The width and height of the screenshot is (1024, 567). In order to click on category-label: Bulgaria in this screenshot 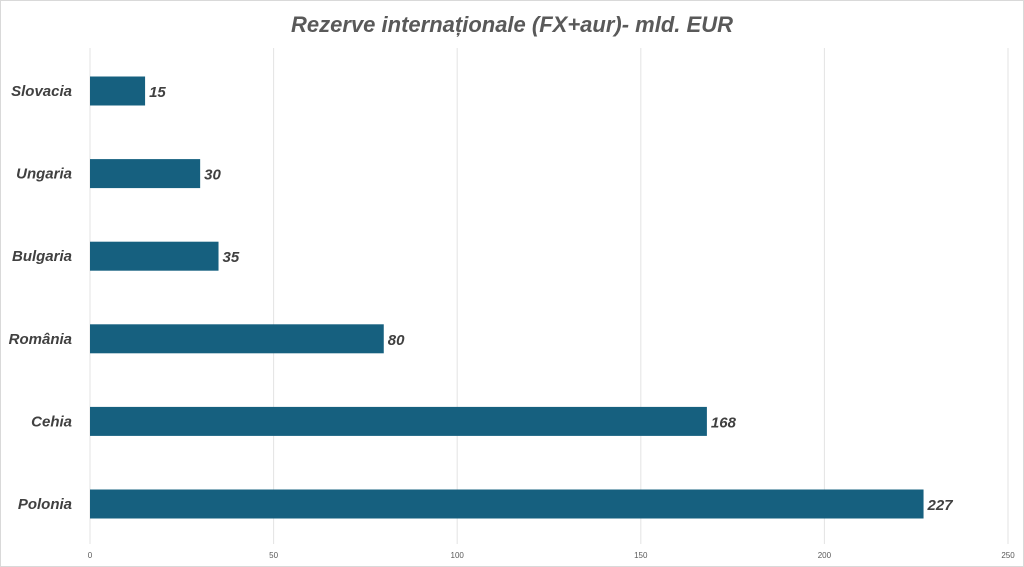, I will do `click(42, 256)`.